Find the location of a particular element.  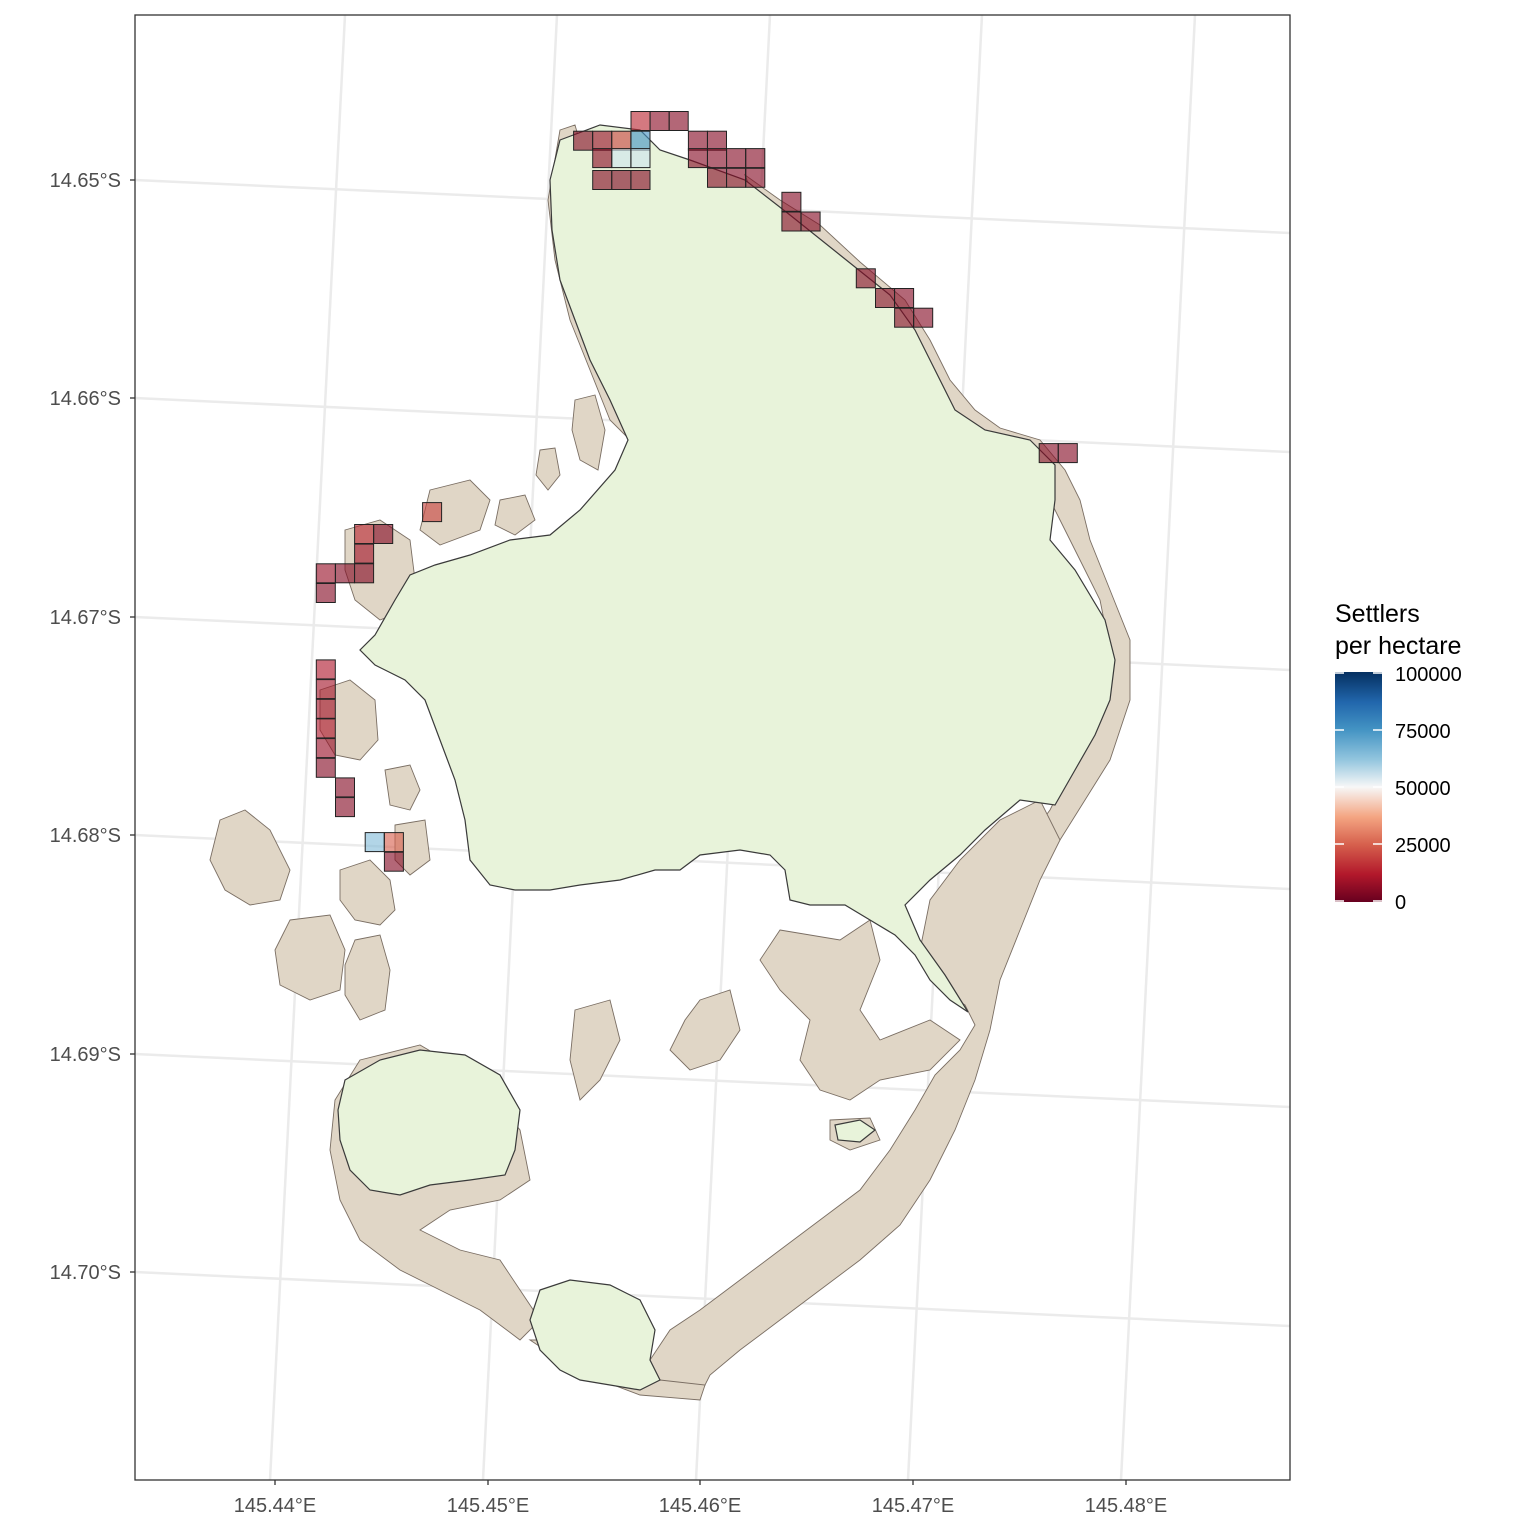

y-tick-label: 14.69°S is located at coordinates (85, 1055).